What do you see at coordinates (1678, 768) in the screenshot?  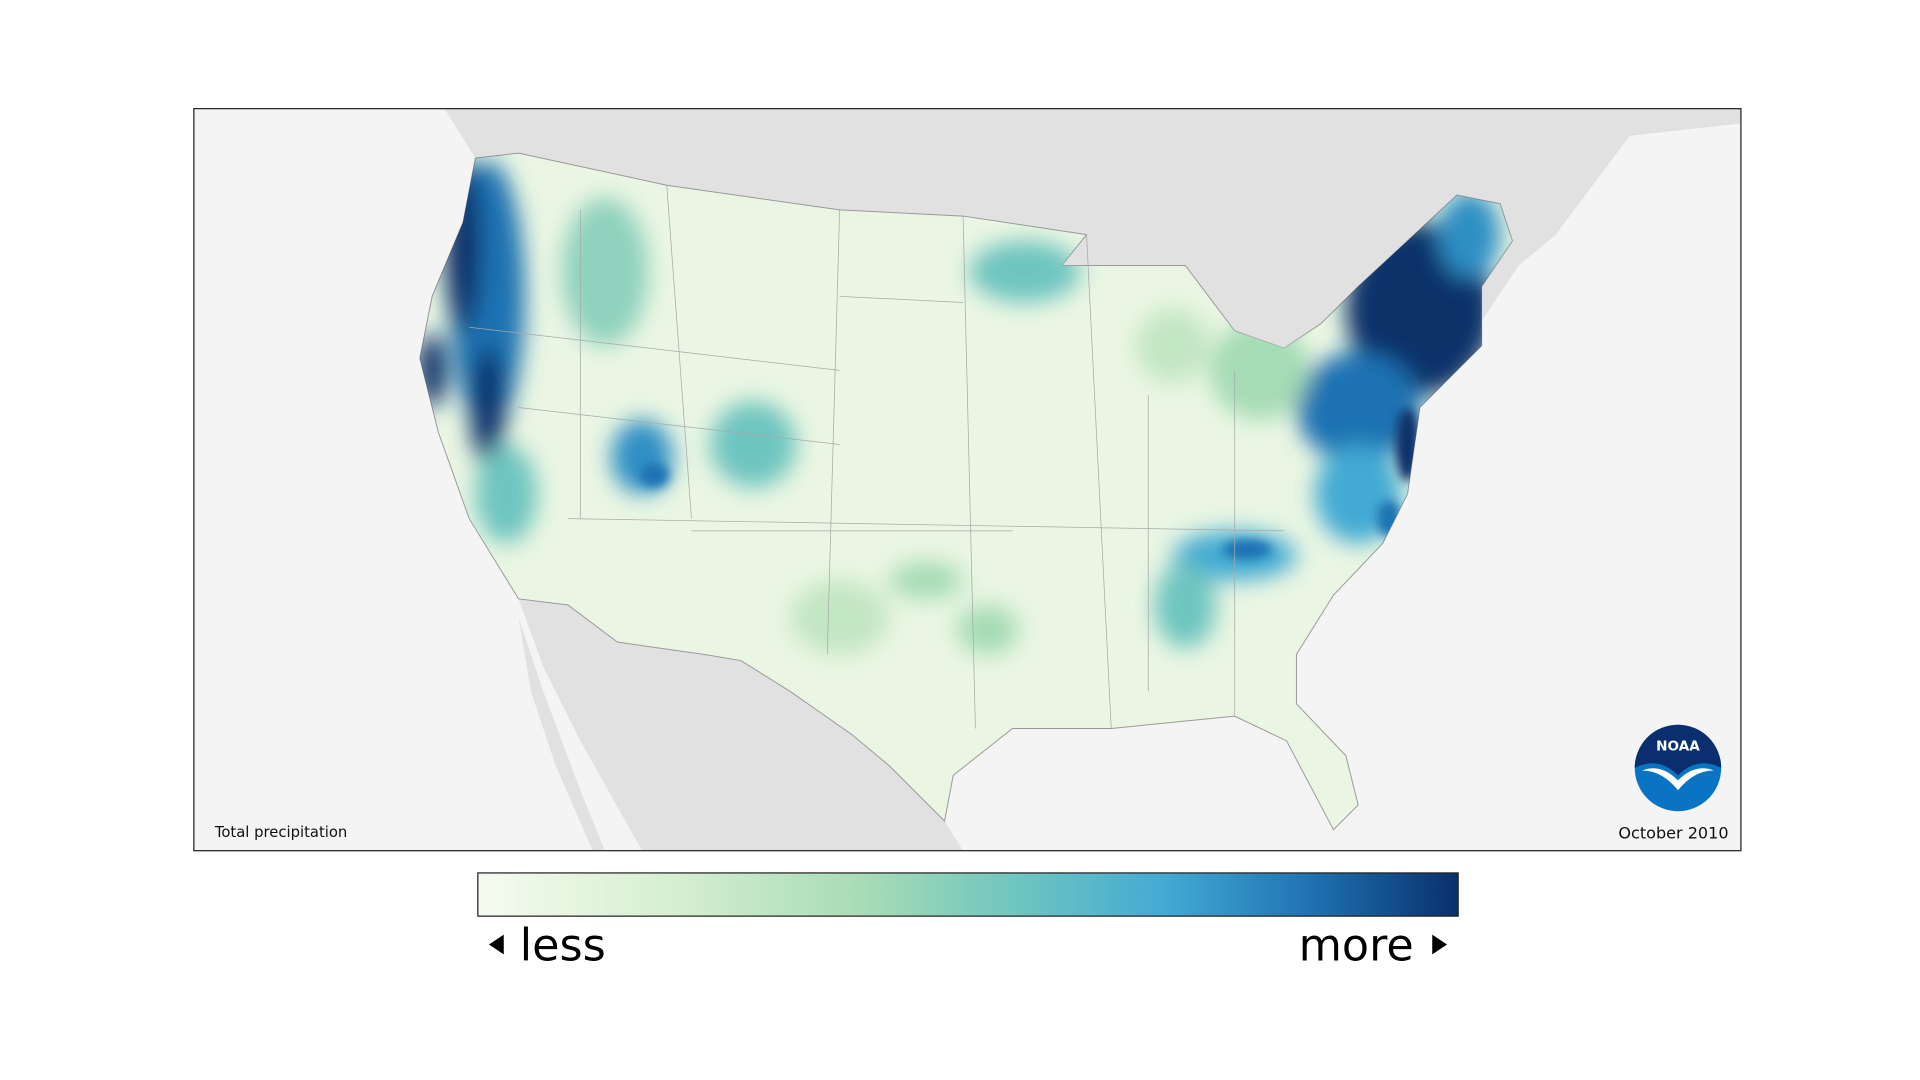 I see `noaa-logo: NOAA` at bounding box center [1678, 768].